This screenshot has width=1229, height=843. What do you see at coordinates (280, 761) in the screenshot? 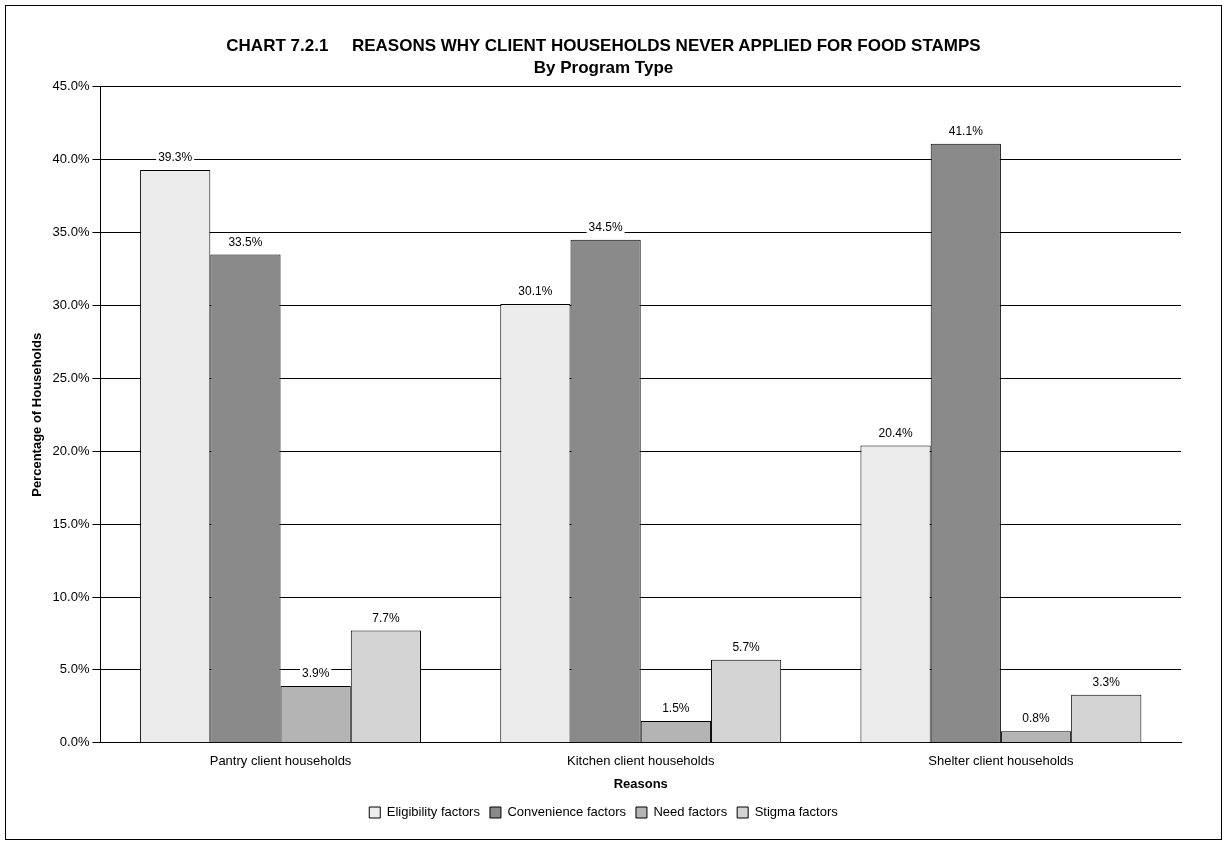
I see `x-tick-label: Pantry client households` at bounding box center [280, 761].